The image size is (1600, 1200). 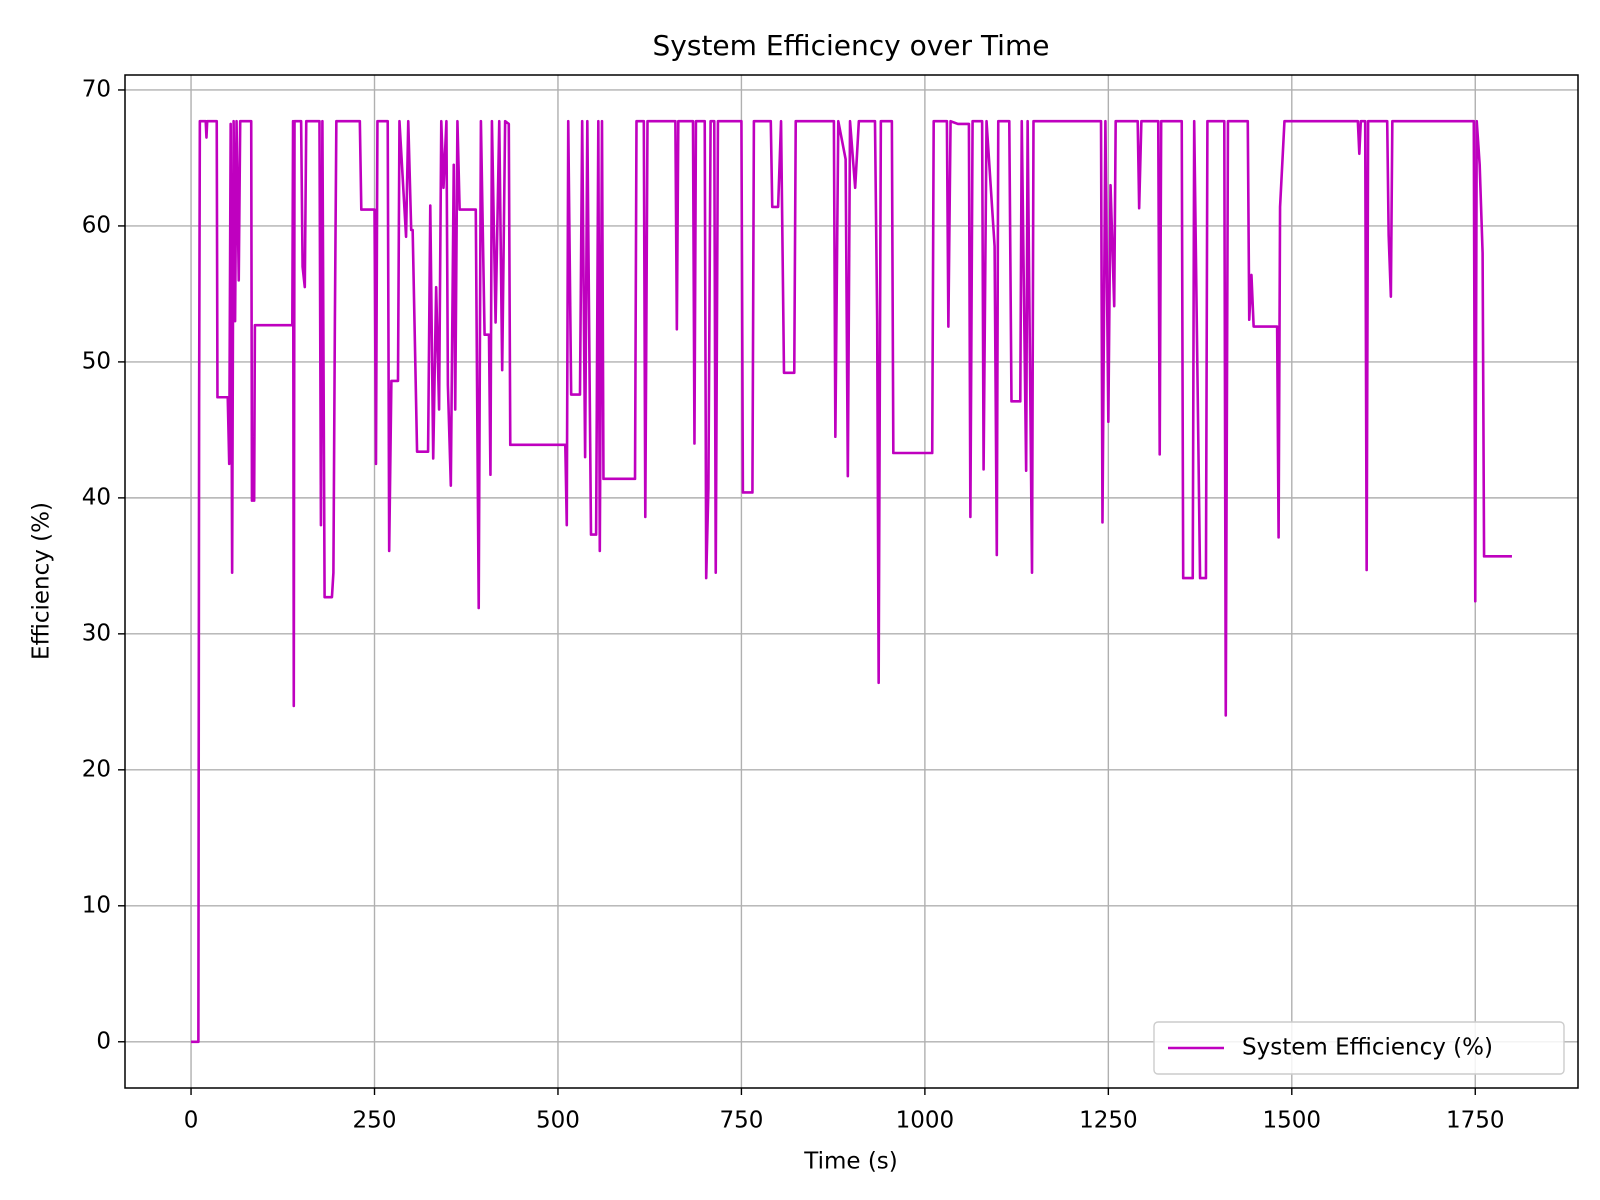 I want to click on x-tick-label: 1500, so click(x=1292, y=1121).